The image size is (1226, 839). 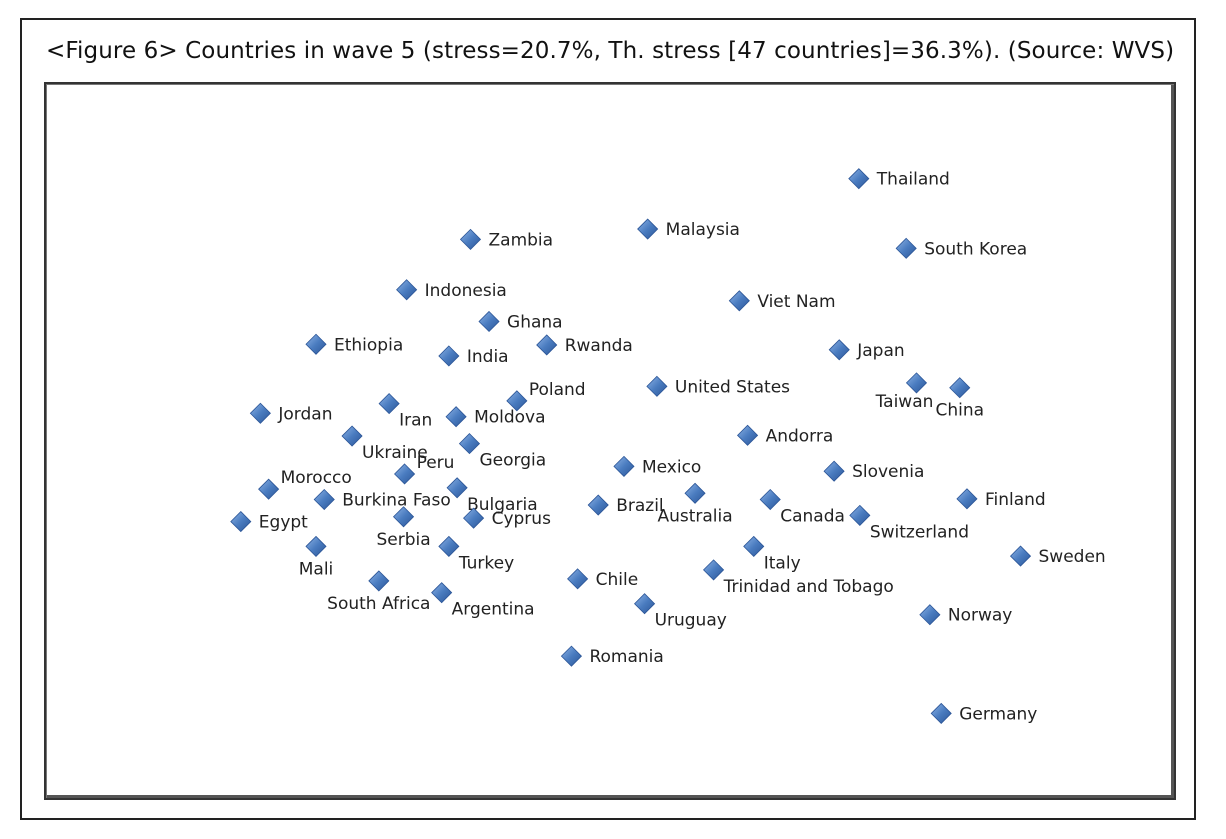 What do you see at coordinates (378, 604) in the screenshot?
I see `point-label: South Africa` at bounding box center [378, 604].